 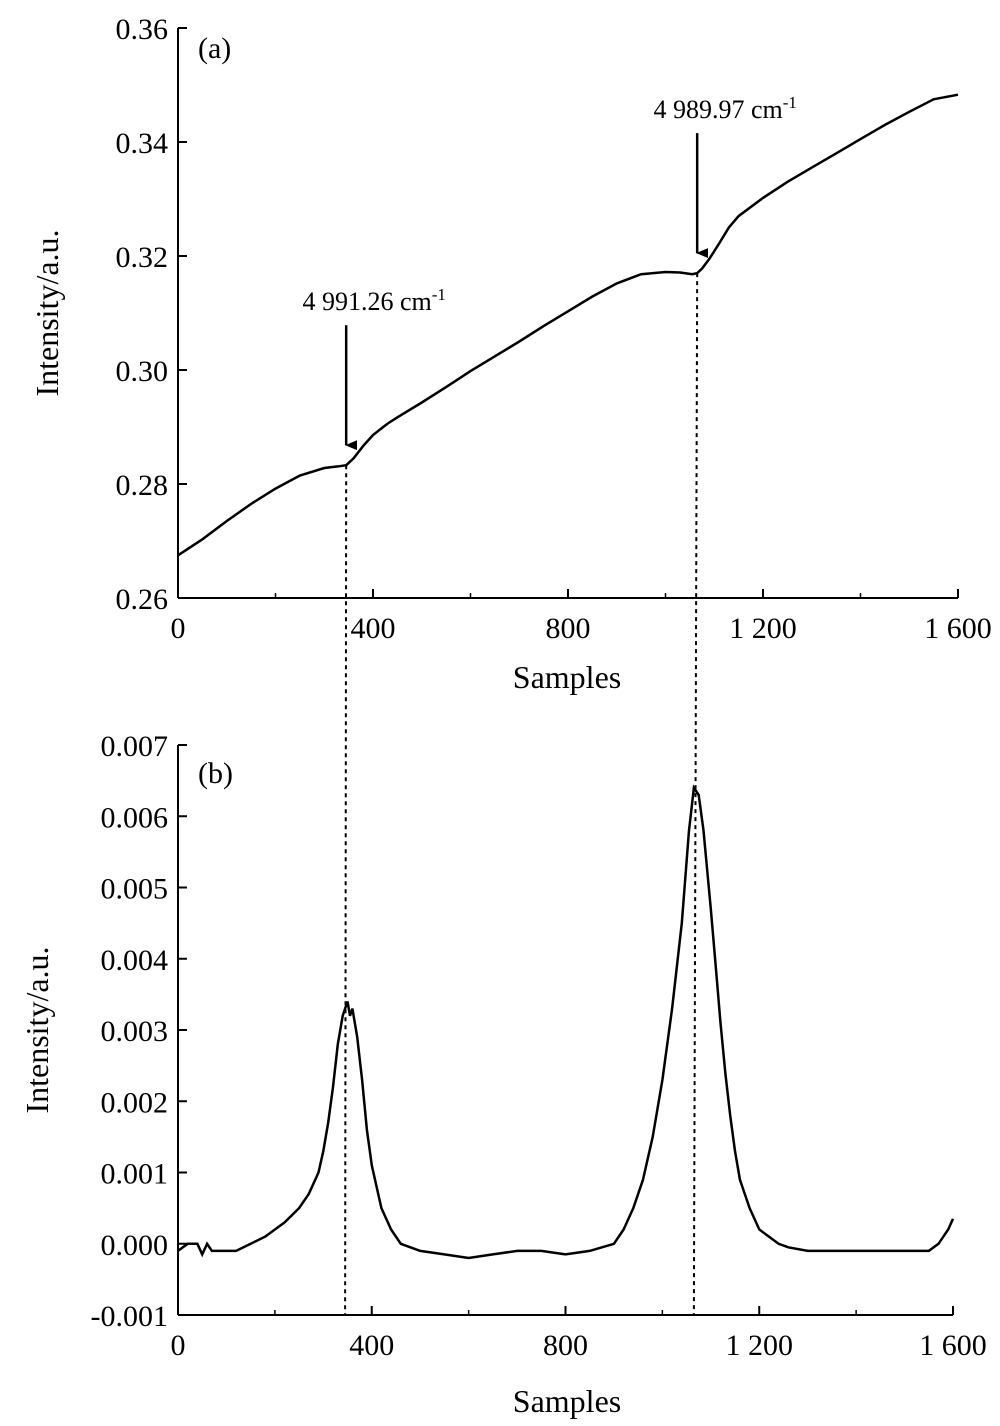 I want to click on y-tick-label: 0.26, so click(x=142, y=599).